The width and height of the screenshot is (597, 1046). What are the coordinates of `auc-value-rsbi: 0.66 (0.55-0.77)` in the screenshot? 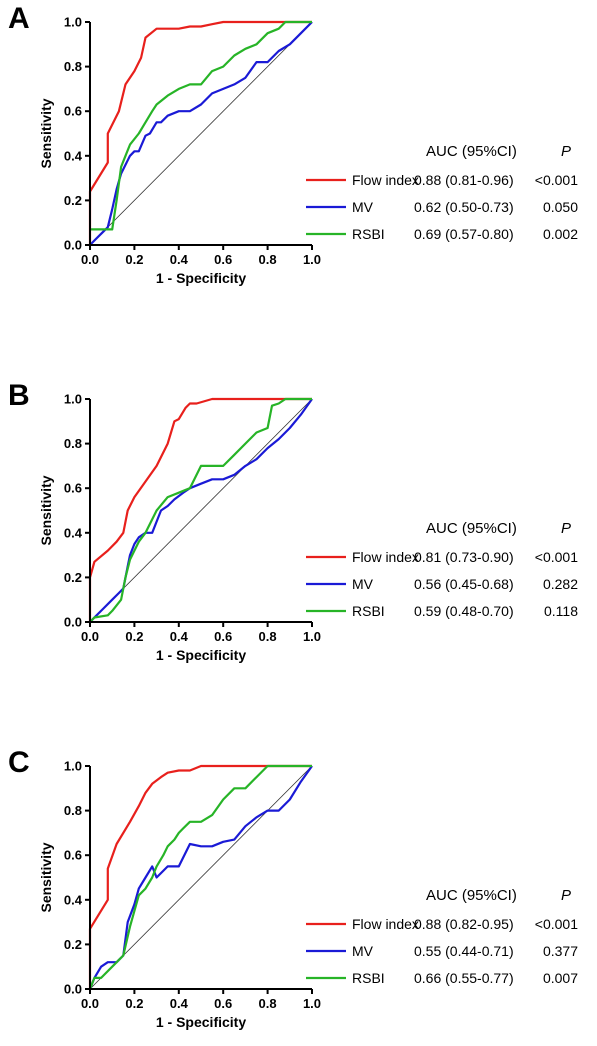 It's located at (464, 978).